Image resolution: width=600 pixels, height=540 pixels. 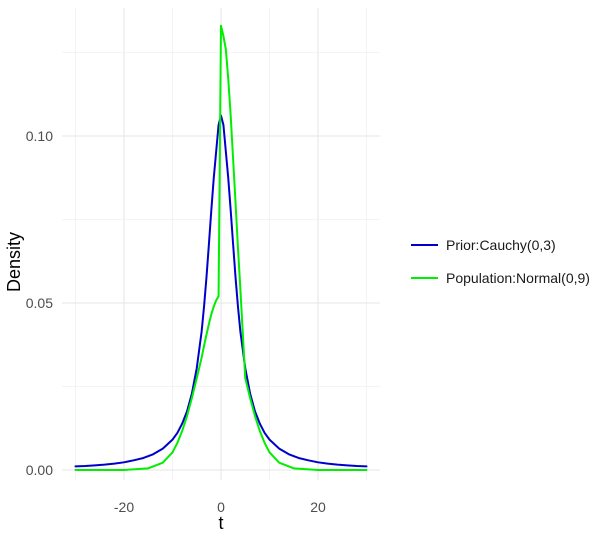 I want to click on x-axis-ticks: -20 0 20, so click(x=220, y=507).